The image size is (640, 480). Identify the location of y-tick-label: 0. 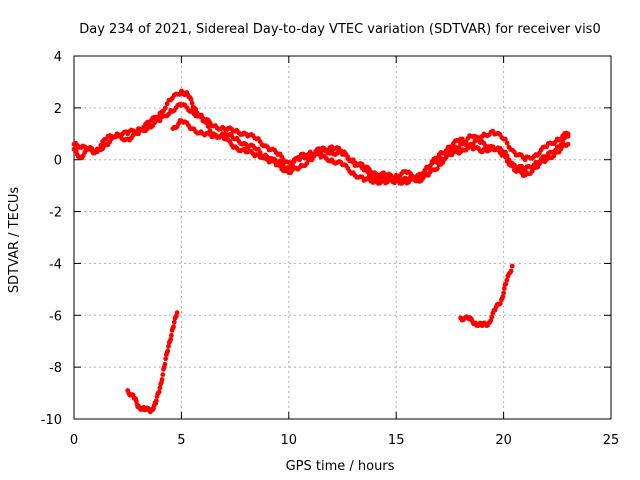
(58, 161).